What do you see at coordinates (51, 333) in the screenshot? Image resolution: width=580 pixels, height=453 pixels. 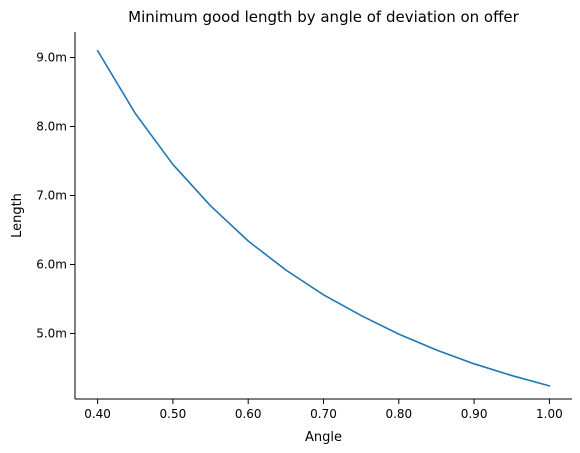 I see `y-tick-label: 5.0m` at bounding box center [51, 333].